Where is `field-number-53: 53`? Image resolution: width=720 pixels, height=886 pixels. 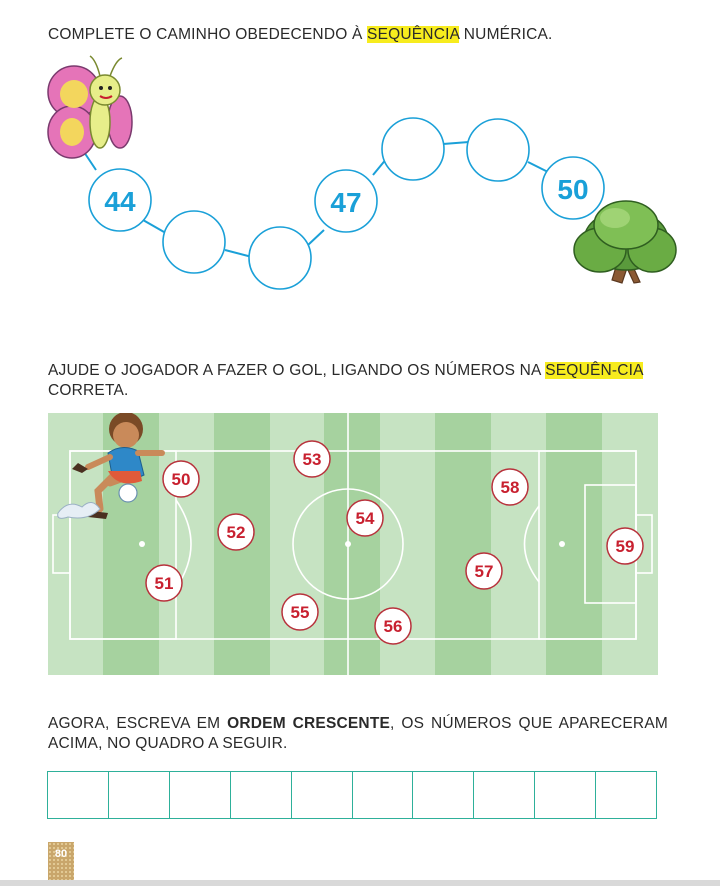
field-number-53: 53 is located at coordinates (312, 459).